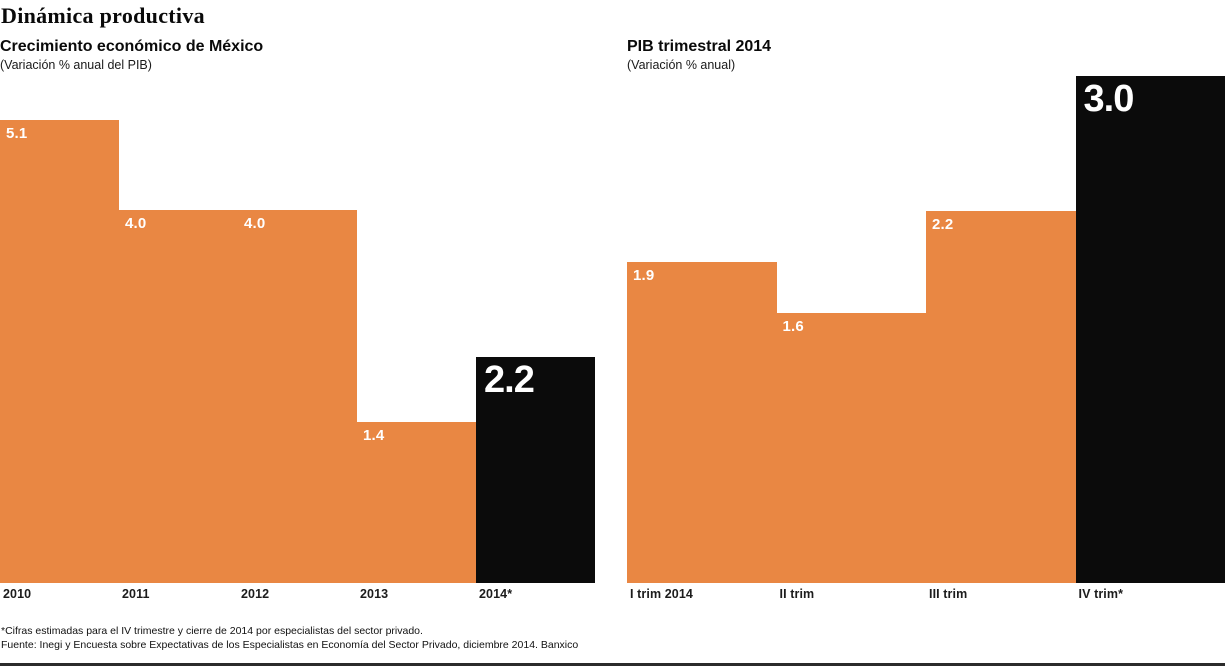  Describe the element at coordinates (59, 597) in the screenshot. I see `x-axis-label: 2010` at that location.